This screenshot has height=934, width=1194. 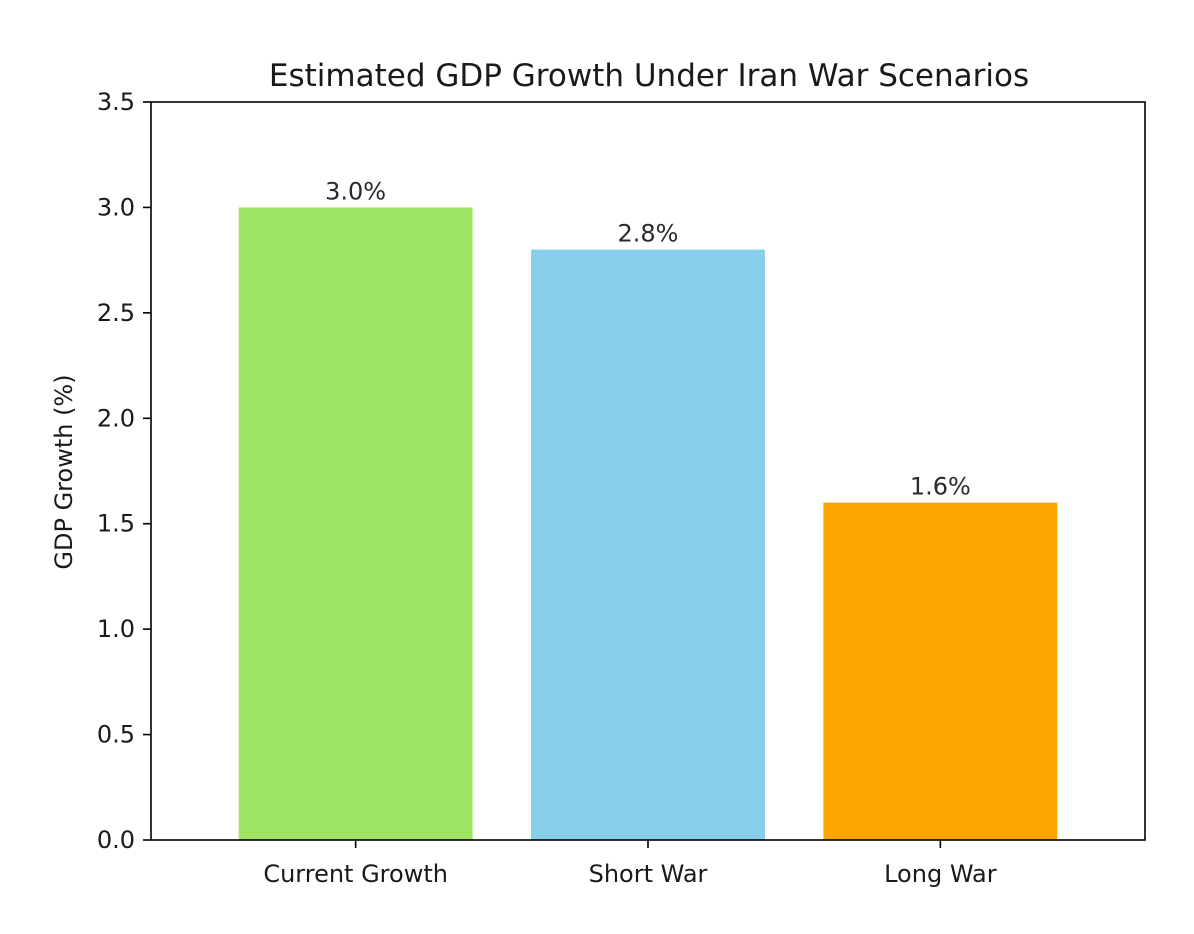 What do you see at coordinates (648, 874) in the screenshot?
I see `x-tick-label: Short War` at bounding box center [648, 874].